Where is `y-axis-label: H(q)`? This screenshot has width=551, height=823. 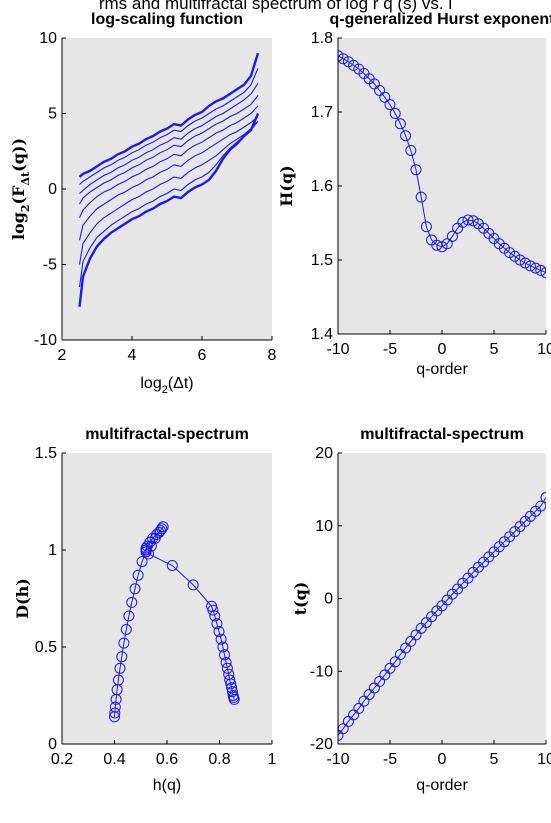 y-axis-label: H(q) is located at coordinates (286, 185).